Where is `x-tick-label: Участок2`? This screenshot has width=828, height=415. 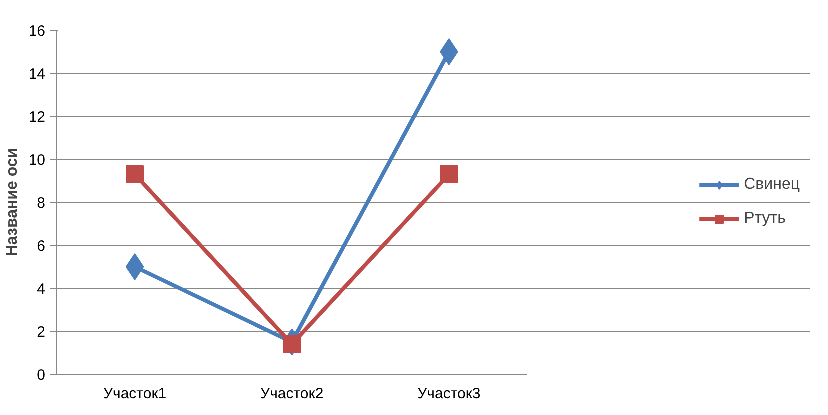 x-tick-label: Участок2 is located at coordinates (292, 394).